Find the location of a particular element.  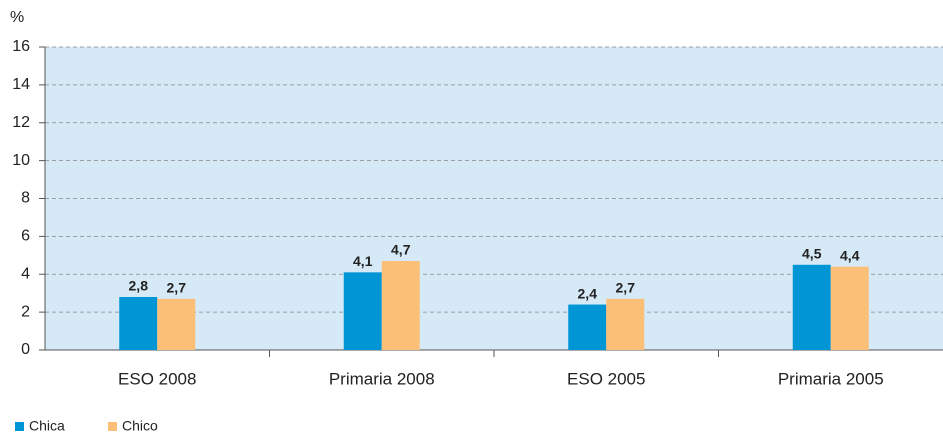

y-tick-label: 12 is located at coordinates (21, 122).